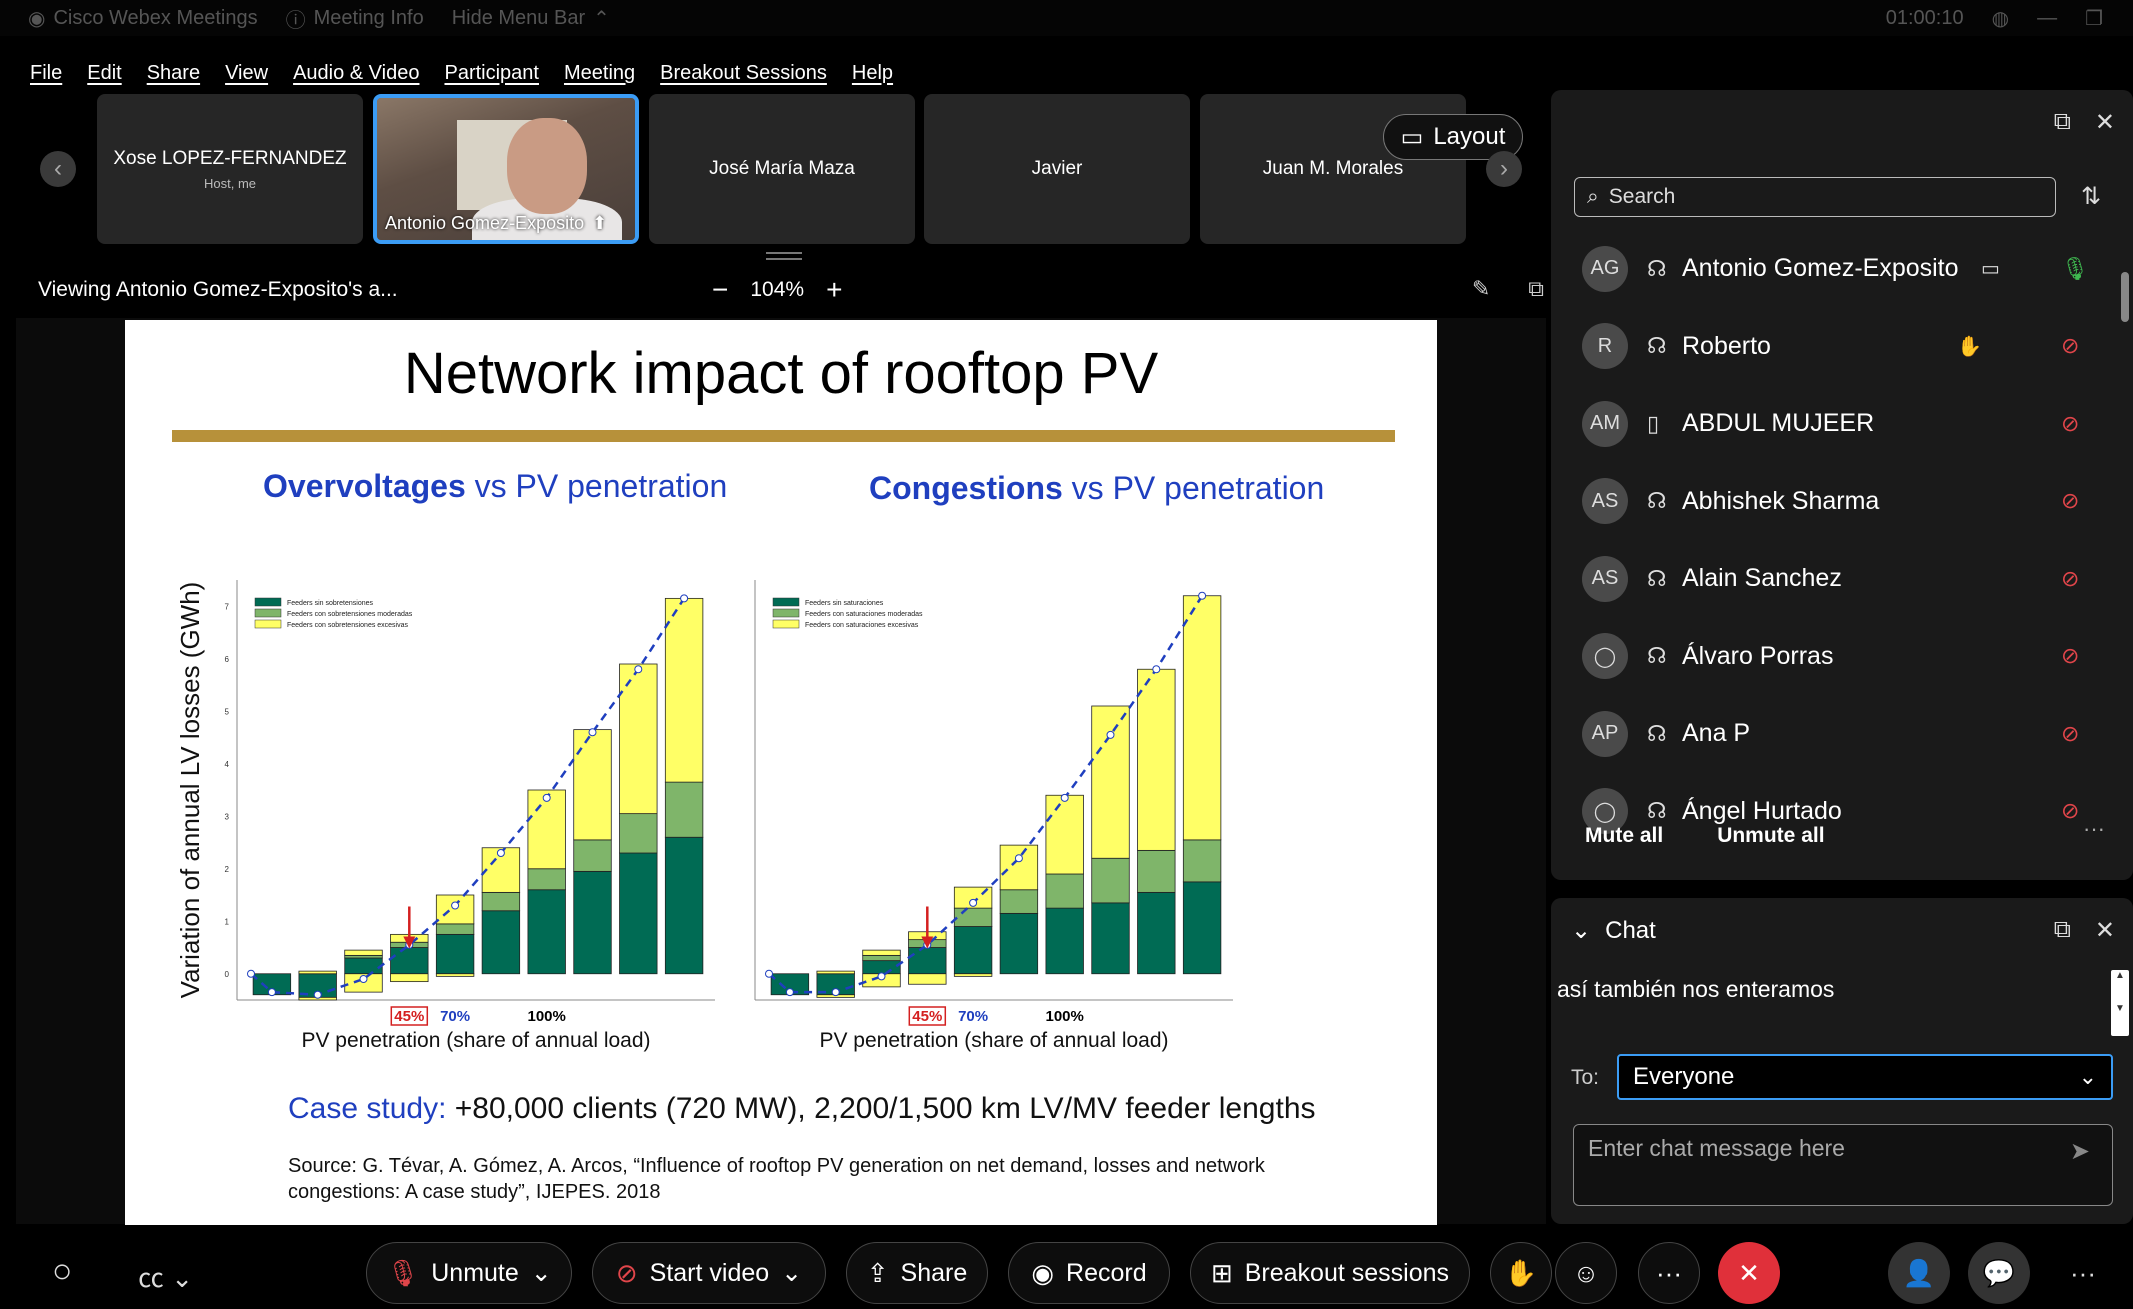 The image size is (2133, 1309). Describe the element at coordinates (173, 72) in the screenshot. I see `menu-share: Share` at that location.